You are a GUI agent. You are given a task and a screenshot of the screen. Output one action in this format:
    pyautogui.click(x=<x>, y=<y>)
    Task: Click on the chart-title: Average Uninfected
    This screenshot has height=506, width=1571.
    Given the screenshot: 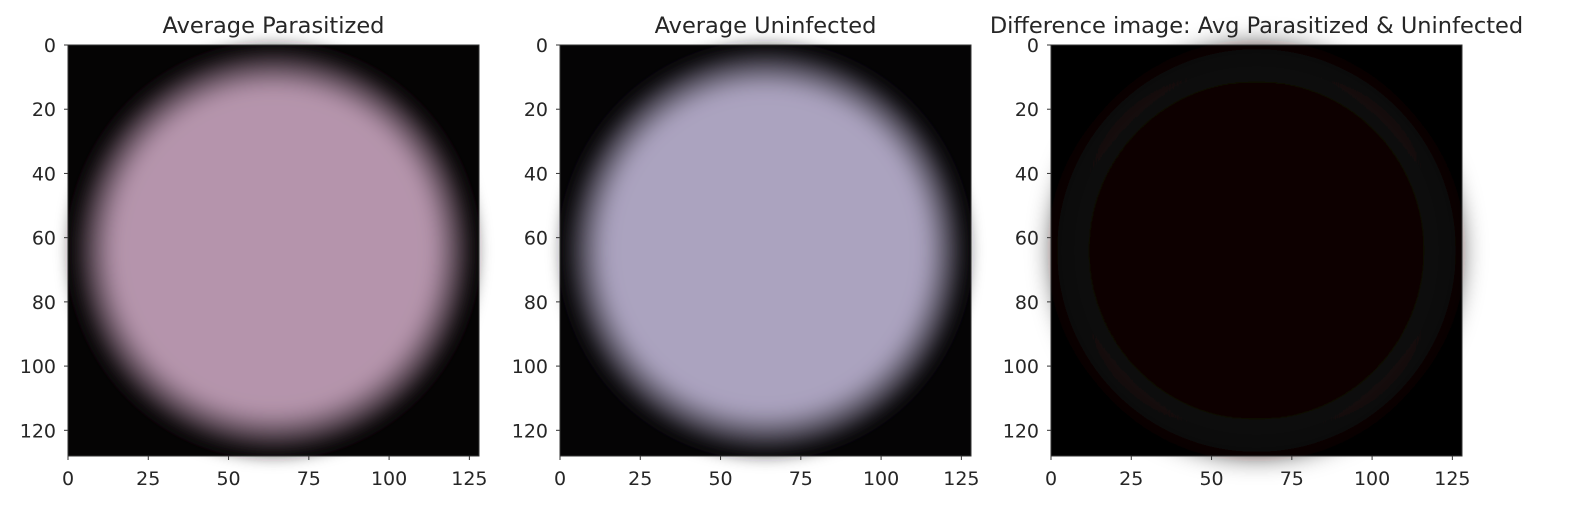 What is the action you would take?
    pyautogui.click(x=766, y=26)
    